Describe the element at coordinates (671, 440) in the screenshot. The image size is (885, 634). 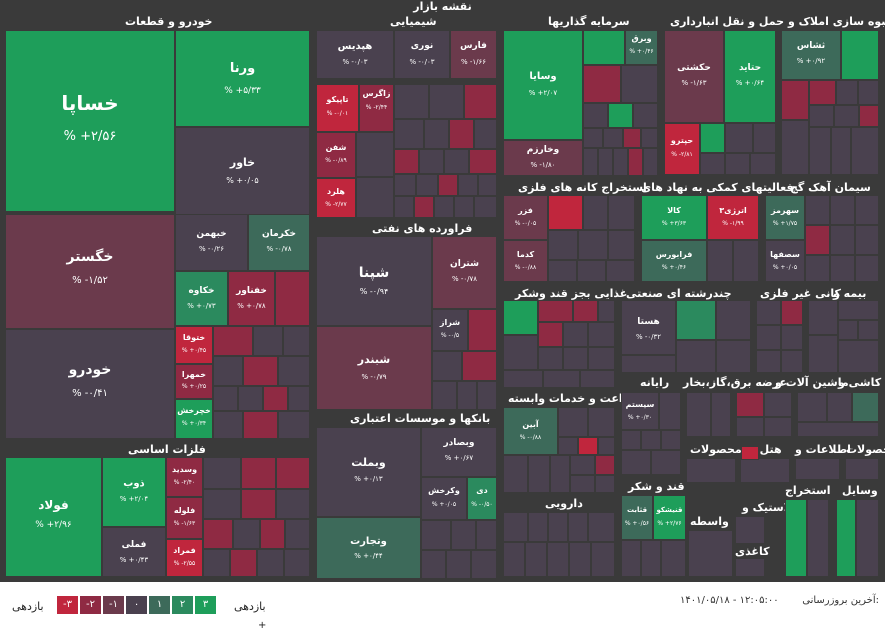
I see `tile-comp-s4` at that location.